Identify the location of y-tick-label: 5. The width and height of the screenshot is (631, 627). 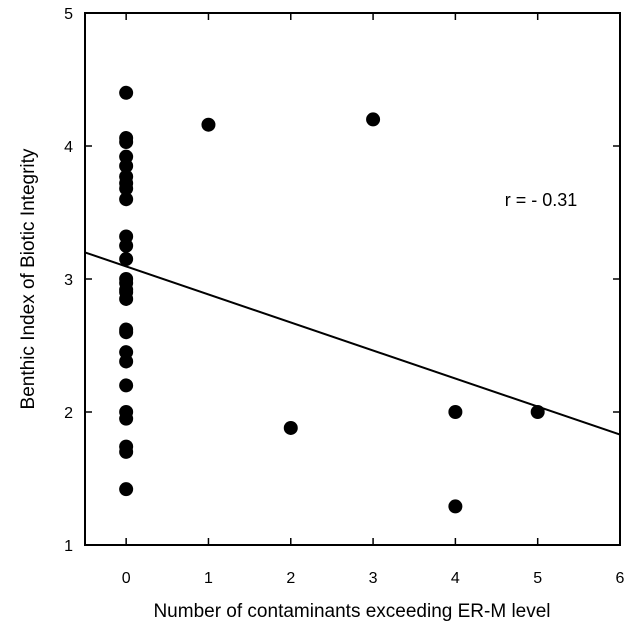
(68, 14).